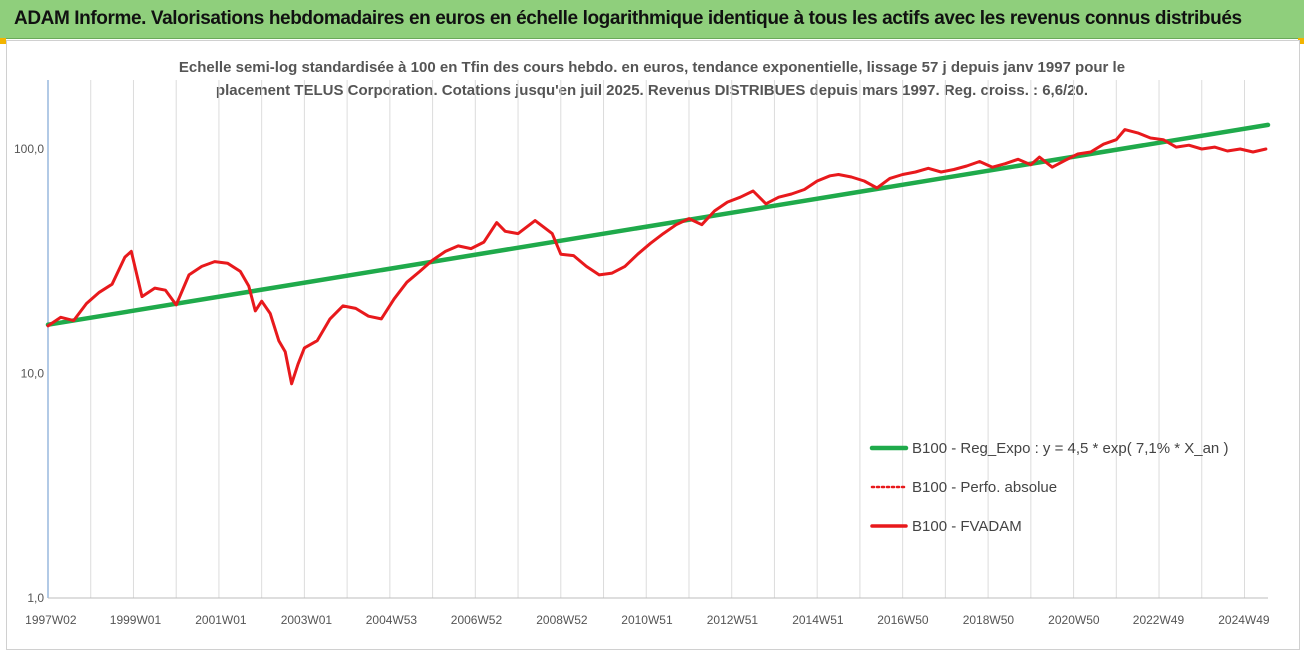 Image resolution: width=1304 pixels, height=652 pixels. Describe the element at coordinates (1159, 620) in the screenshot. I see `x-tick-label: 2022W49` at that location.